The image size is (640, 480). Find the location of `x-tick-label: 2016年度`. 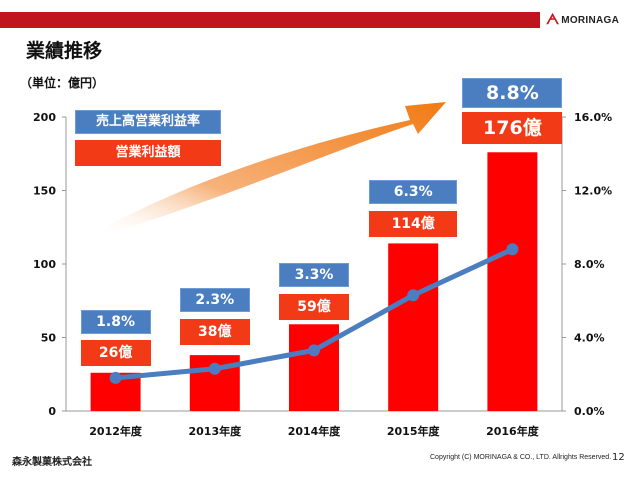

x-tick-label: 2016年度 is located at coordinates (513, 431).